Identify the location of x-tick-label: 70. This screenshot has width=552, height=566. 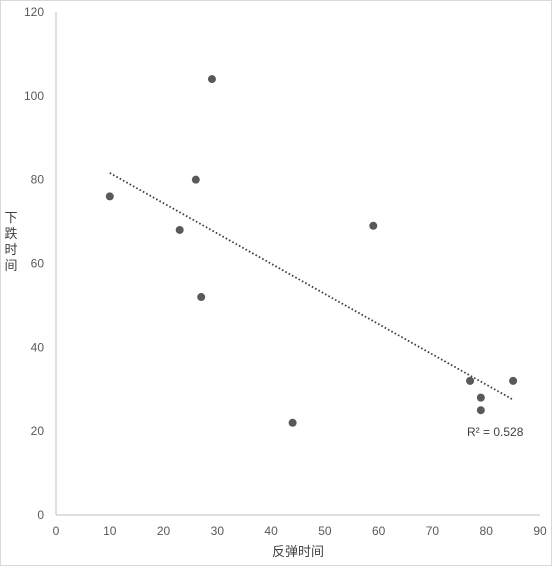
(433, 531).